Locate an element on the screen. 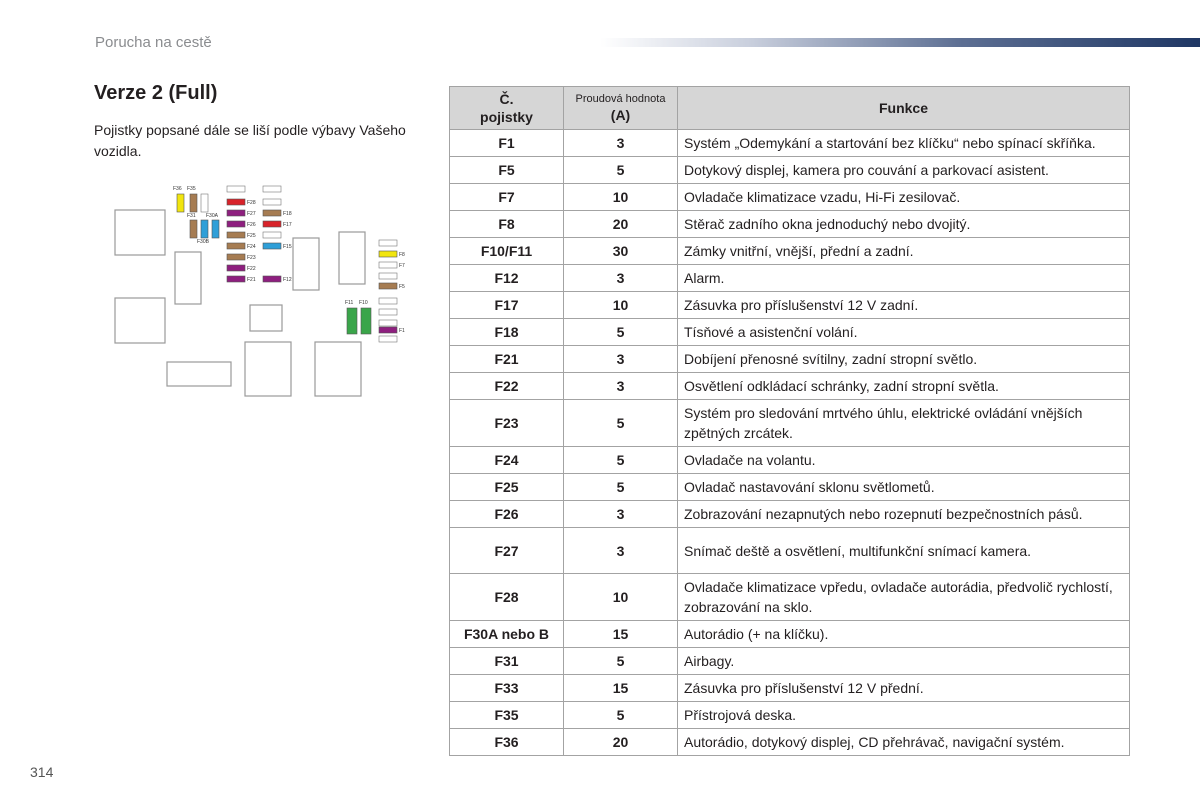 This screenshot has width=1200, height=800. fuse-F11 is located at coordinates (352, 321).